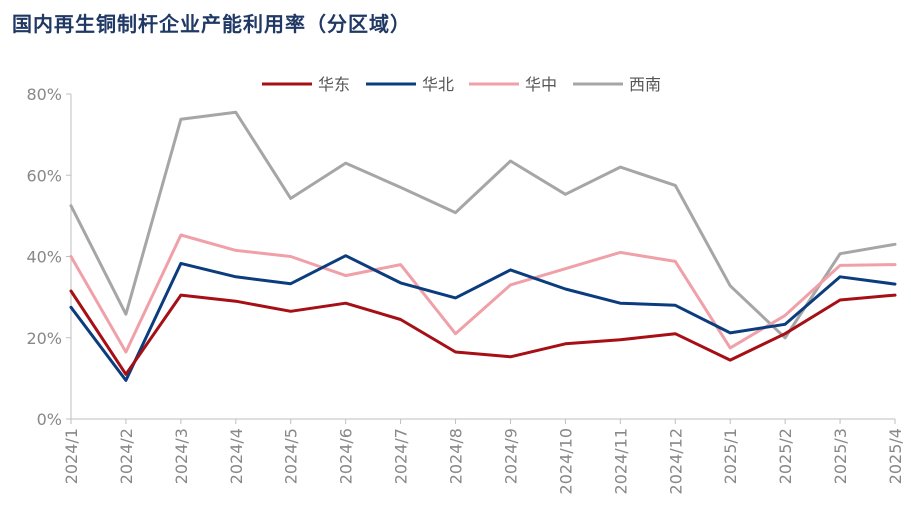  I want to click on x-tick-label: 2025/2, so click(785, 456).